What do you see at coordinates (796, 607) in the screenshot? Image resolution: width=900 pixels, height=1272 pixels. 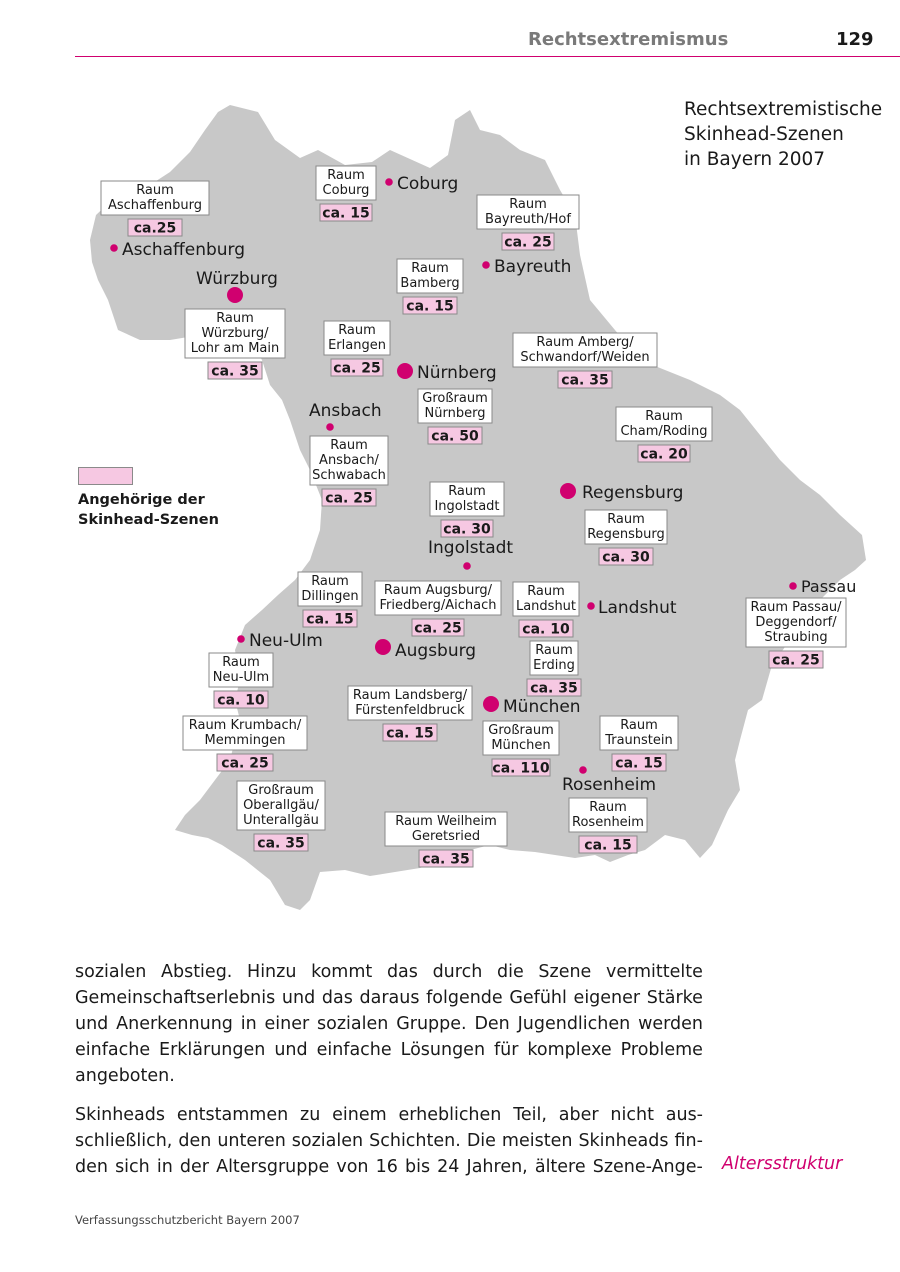 I see `scene-label-text: Raum Passau/` at bounding box center [796, 607].